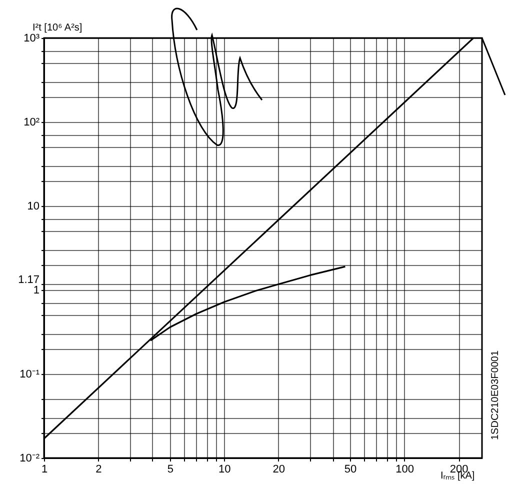 The width and height of the screenshot is (509, 484). What do you see at coordinates (29, 280) in the screenshot?
I see `y-tick-label: 1.17` at bounding box center [29, 280].